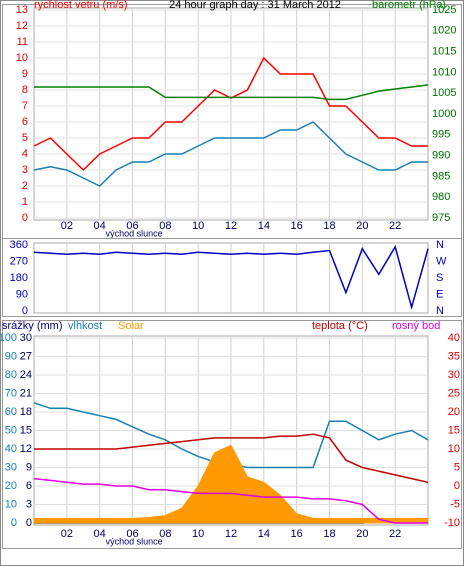  Describe the element at coordinates (22, 42) in the screenshot. I see `y-tick-label: 11` at that location.